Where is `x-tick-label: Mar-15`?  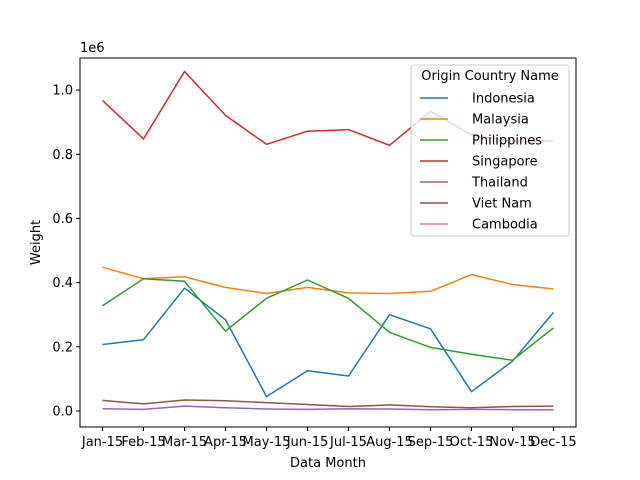 x-tick-label: Mar-15 is located at coordinates (184, 442).